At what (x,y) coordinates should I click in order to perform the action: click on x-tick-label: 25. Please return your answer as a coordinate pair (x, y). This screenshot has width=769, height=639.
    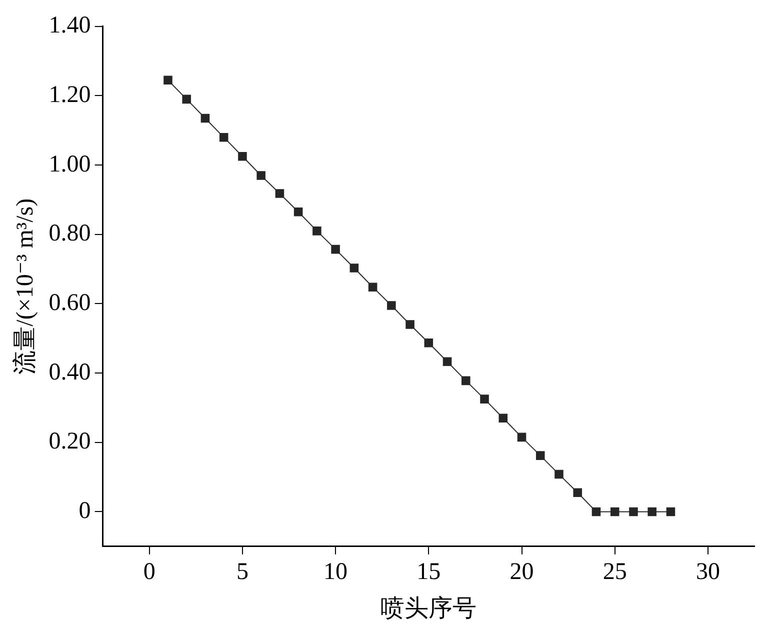
    Looking at the image, I should click on (614, 572).